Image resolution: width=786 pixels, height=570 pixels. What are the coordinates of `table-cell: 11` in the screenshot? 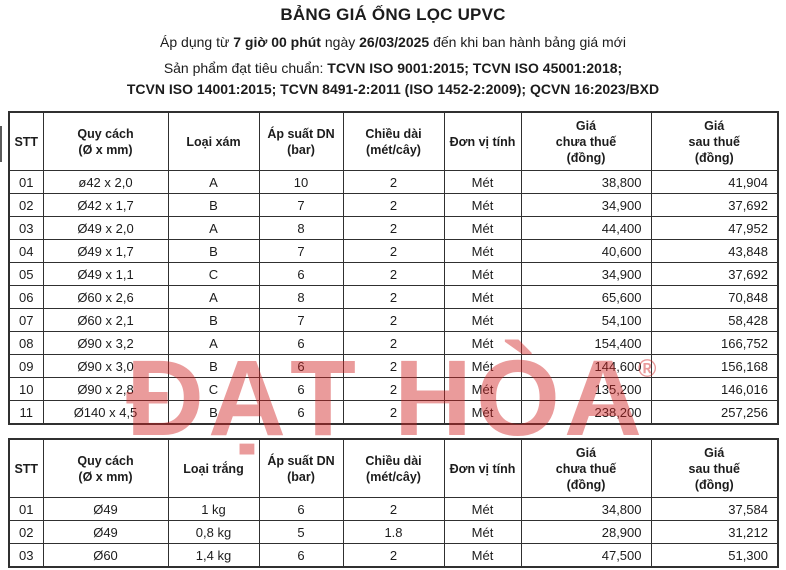 It's located at (26, 412).